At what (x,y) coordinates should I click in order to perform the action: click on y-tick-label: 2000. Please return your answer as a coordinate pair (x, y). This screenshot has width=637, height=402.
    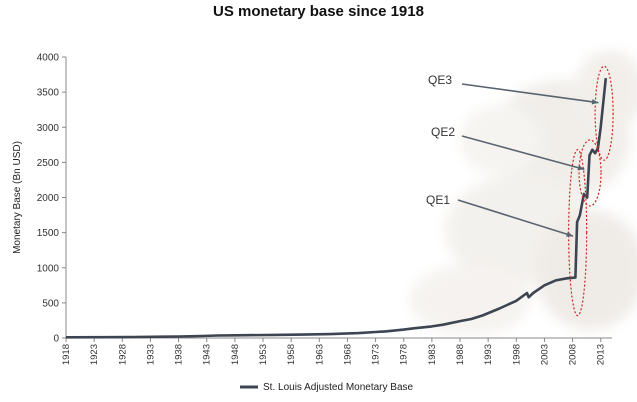
    Looking at the image, I should click on (48, 198).